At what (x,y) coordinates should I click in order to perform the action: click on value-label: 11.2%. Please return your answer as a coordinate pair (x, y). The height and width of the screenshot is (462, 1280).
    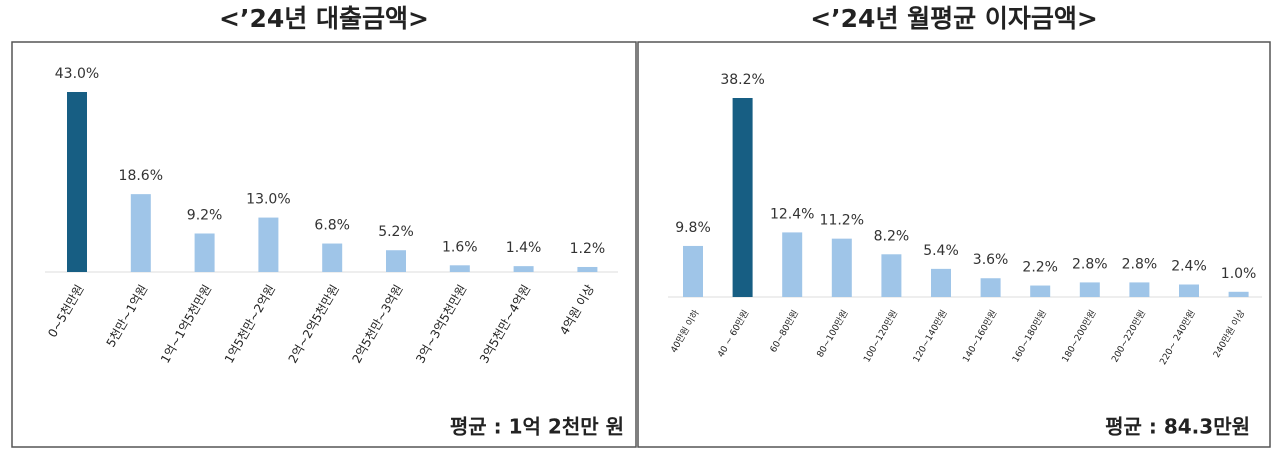
    Looking at the image, I should click on (842, 221).